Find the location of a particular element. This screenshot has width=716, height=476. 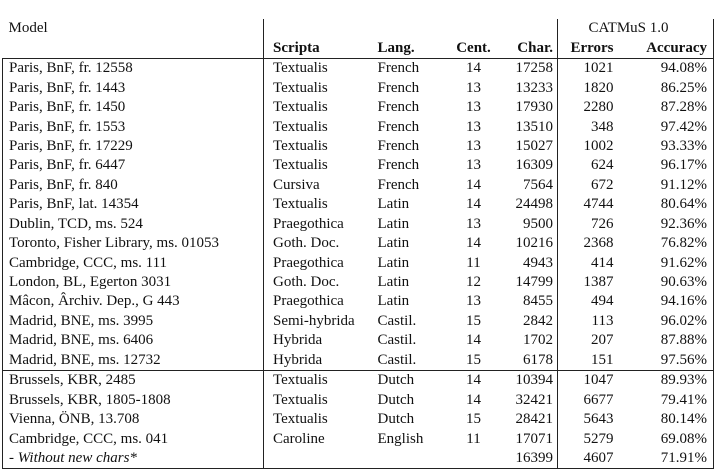

cell-errors: 348 is located at coordinates (602, 126).